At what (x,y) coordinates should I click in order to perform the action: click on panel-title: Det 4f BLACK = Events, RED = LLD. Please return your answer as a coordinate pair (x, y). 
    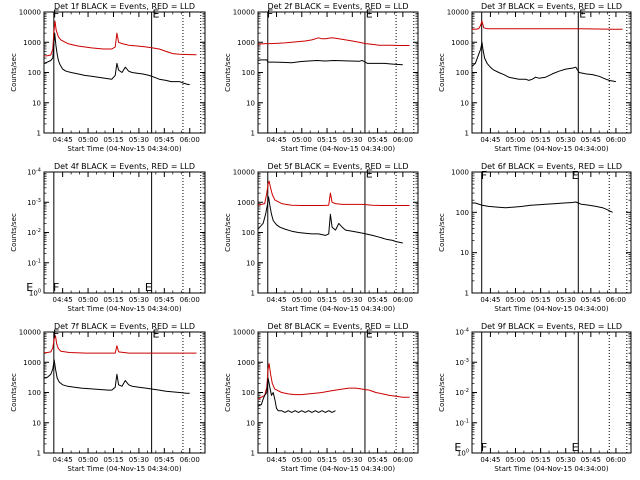
    Looking at the image, I should click on (124, 166).